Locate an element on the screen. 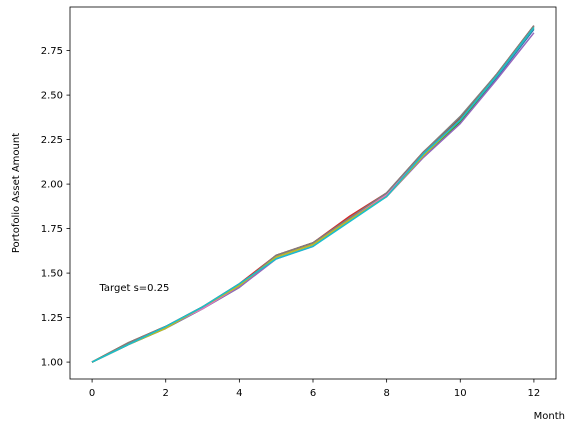 The height and width of the screenshot is (432, 576). y-axis-ticks: 1.00 1.25 1.50 1.75 2.00 2.25 2.50 2.75 is located at coordinates (55, 207).